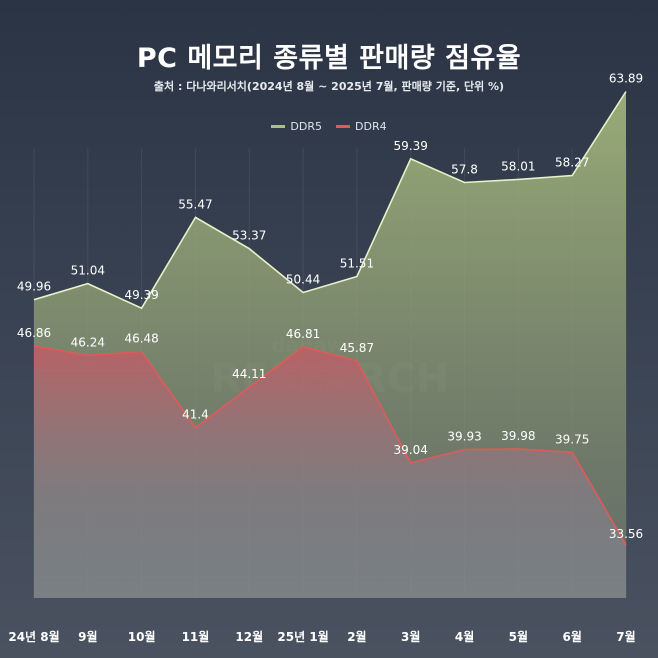  I want to click on data-label-ddr5: 59.39, so click(411, 146).